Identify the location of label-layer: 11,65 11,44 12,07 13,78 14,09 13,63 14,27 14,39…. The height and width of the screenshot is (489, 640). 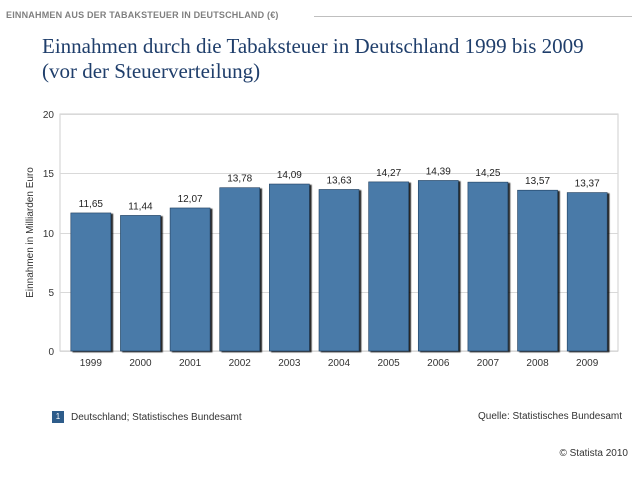
(339, 189).